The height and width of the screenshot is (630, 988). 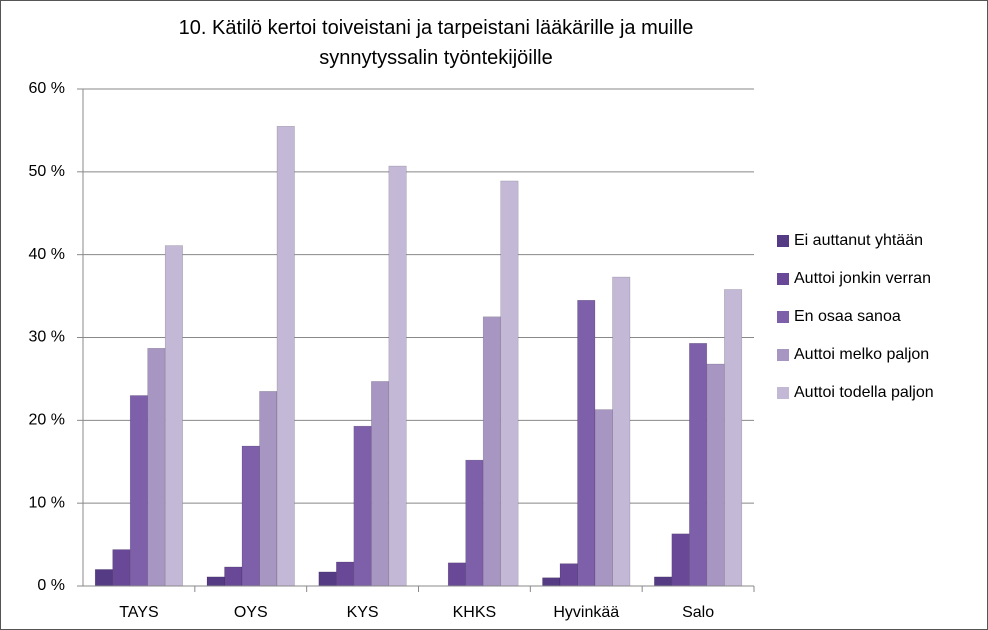 What do you see at coordinates (51, 585) in the screenshot?
I see `y-tick-label: 0 %` at bounding box center [51, 585].